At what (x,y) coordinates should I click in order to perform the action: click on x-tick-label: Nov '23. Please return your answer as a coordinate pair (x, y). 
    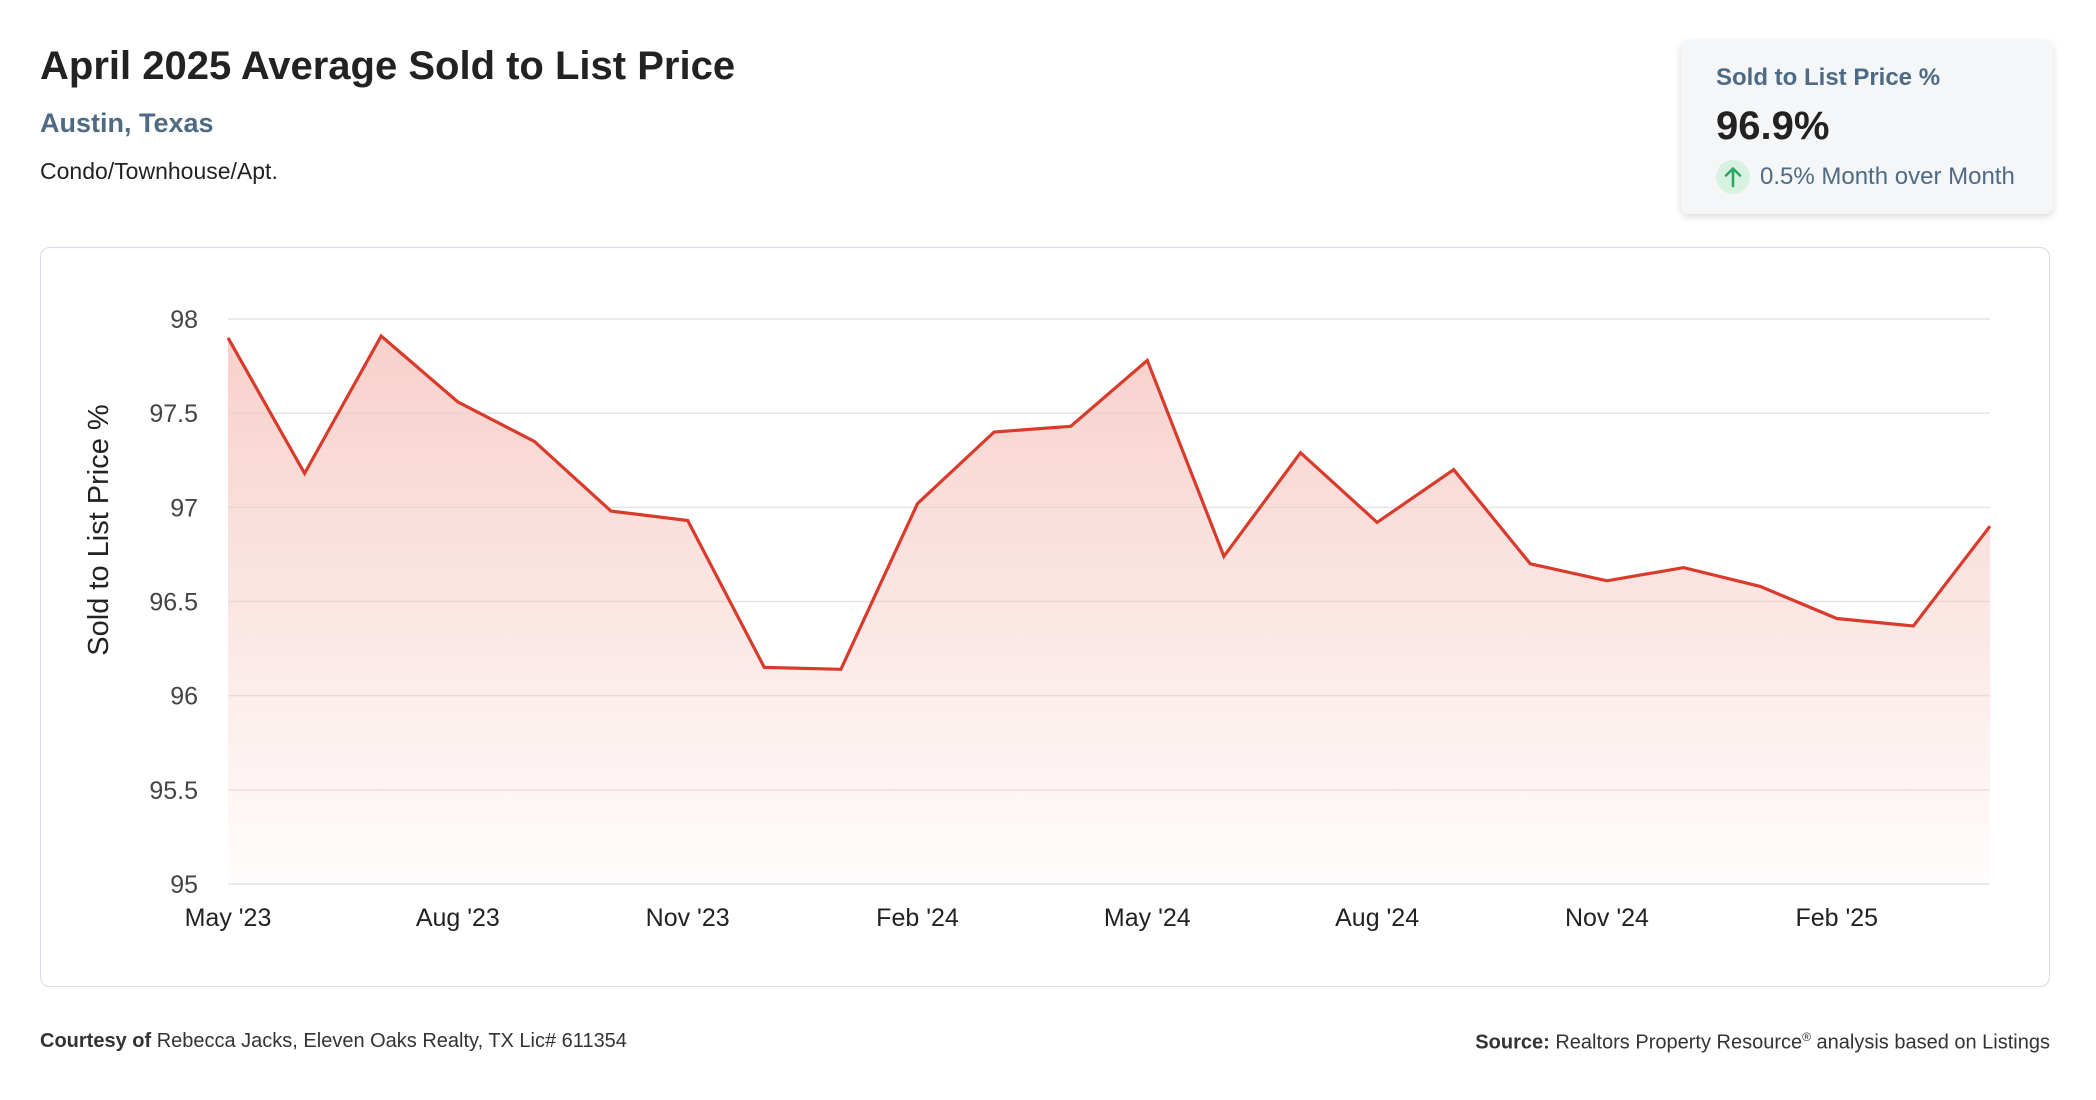
    Looking at the image, I should click on (688, 918).